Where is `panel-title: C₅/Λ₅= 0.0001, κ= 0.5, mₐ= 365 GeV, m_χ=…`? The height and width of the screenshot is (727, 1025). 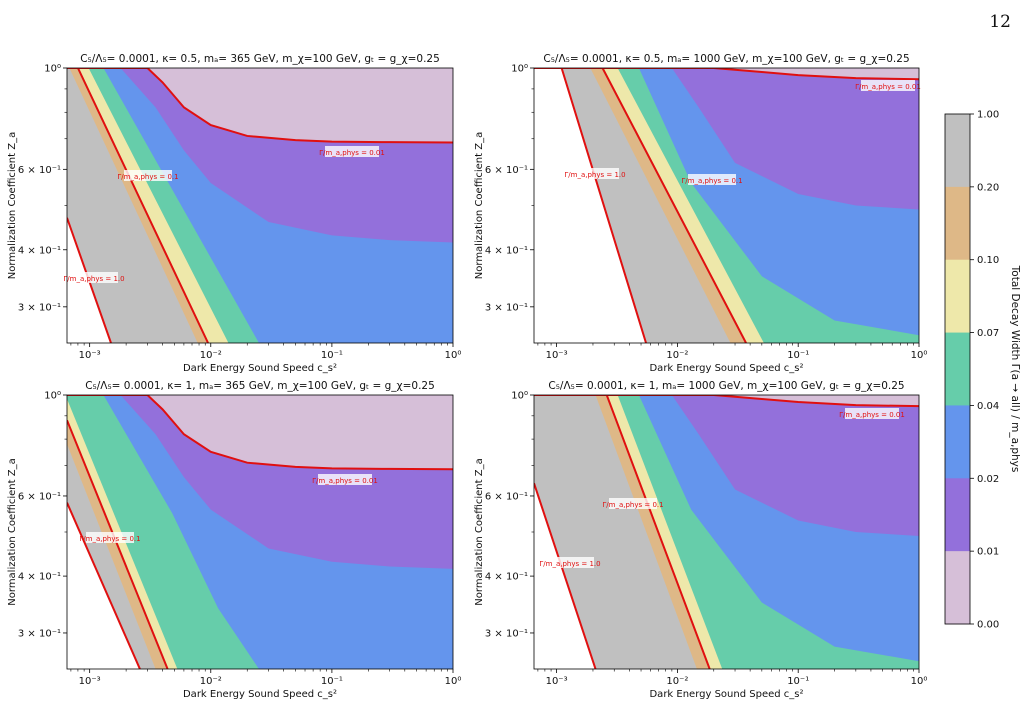 panel-title: C₅/Λ₅= 0.0001, κ= 0.5, mₐ= 365 GeV, m_χ=… is located at coordinates (260, 59).